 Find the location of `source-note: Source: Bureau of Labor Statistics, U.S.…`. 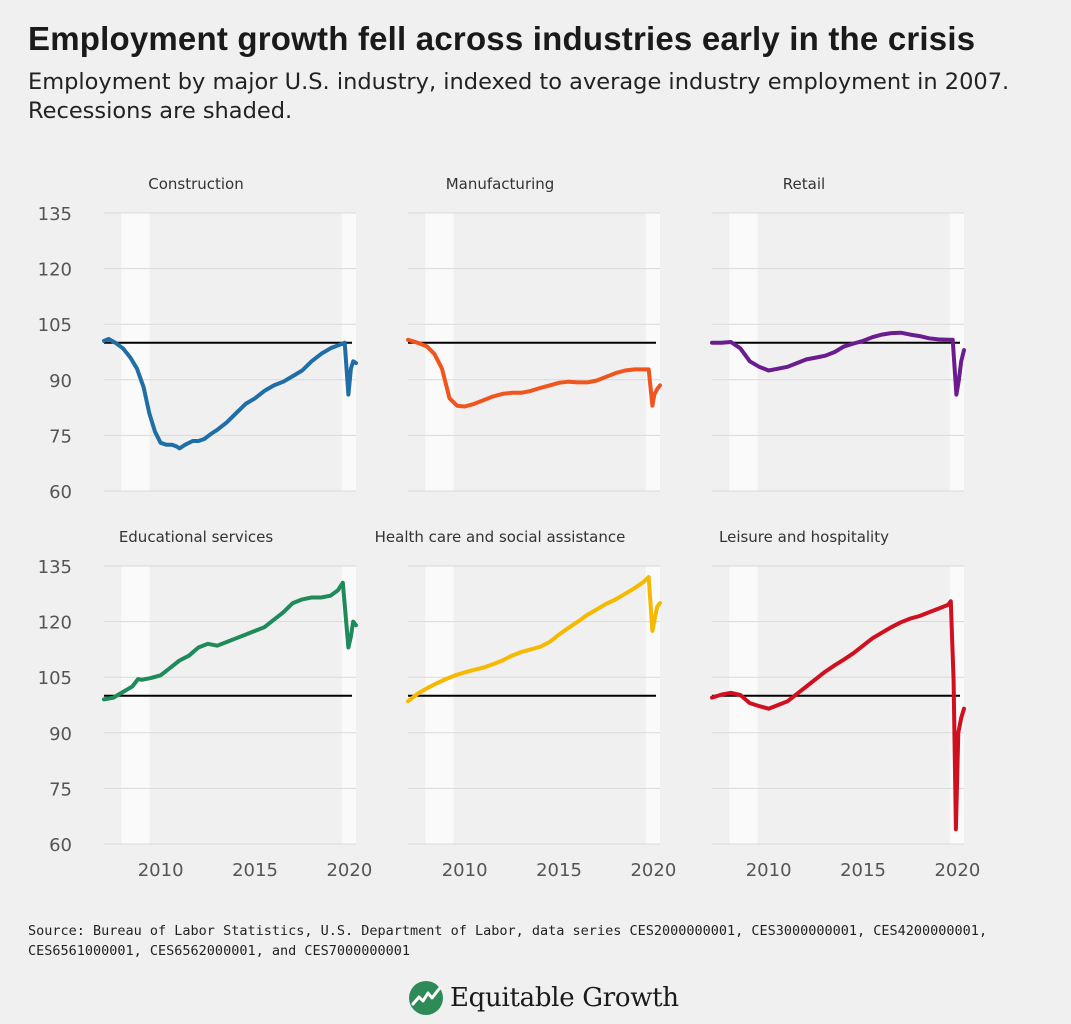

source-note: Source: Bureau of Labor Statistics, U.S.… is located at coordinates (508, 941).